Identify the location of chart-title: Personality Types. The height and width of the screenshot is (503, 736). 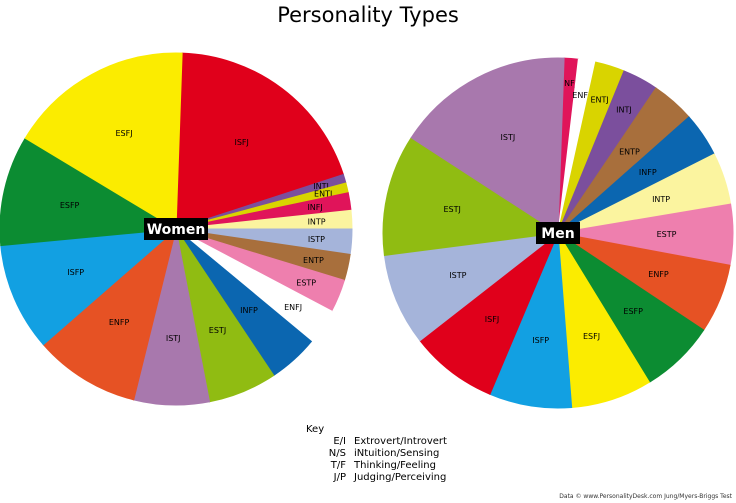
(368, 15).